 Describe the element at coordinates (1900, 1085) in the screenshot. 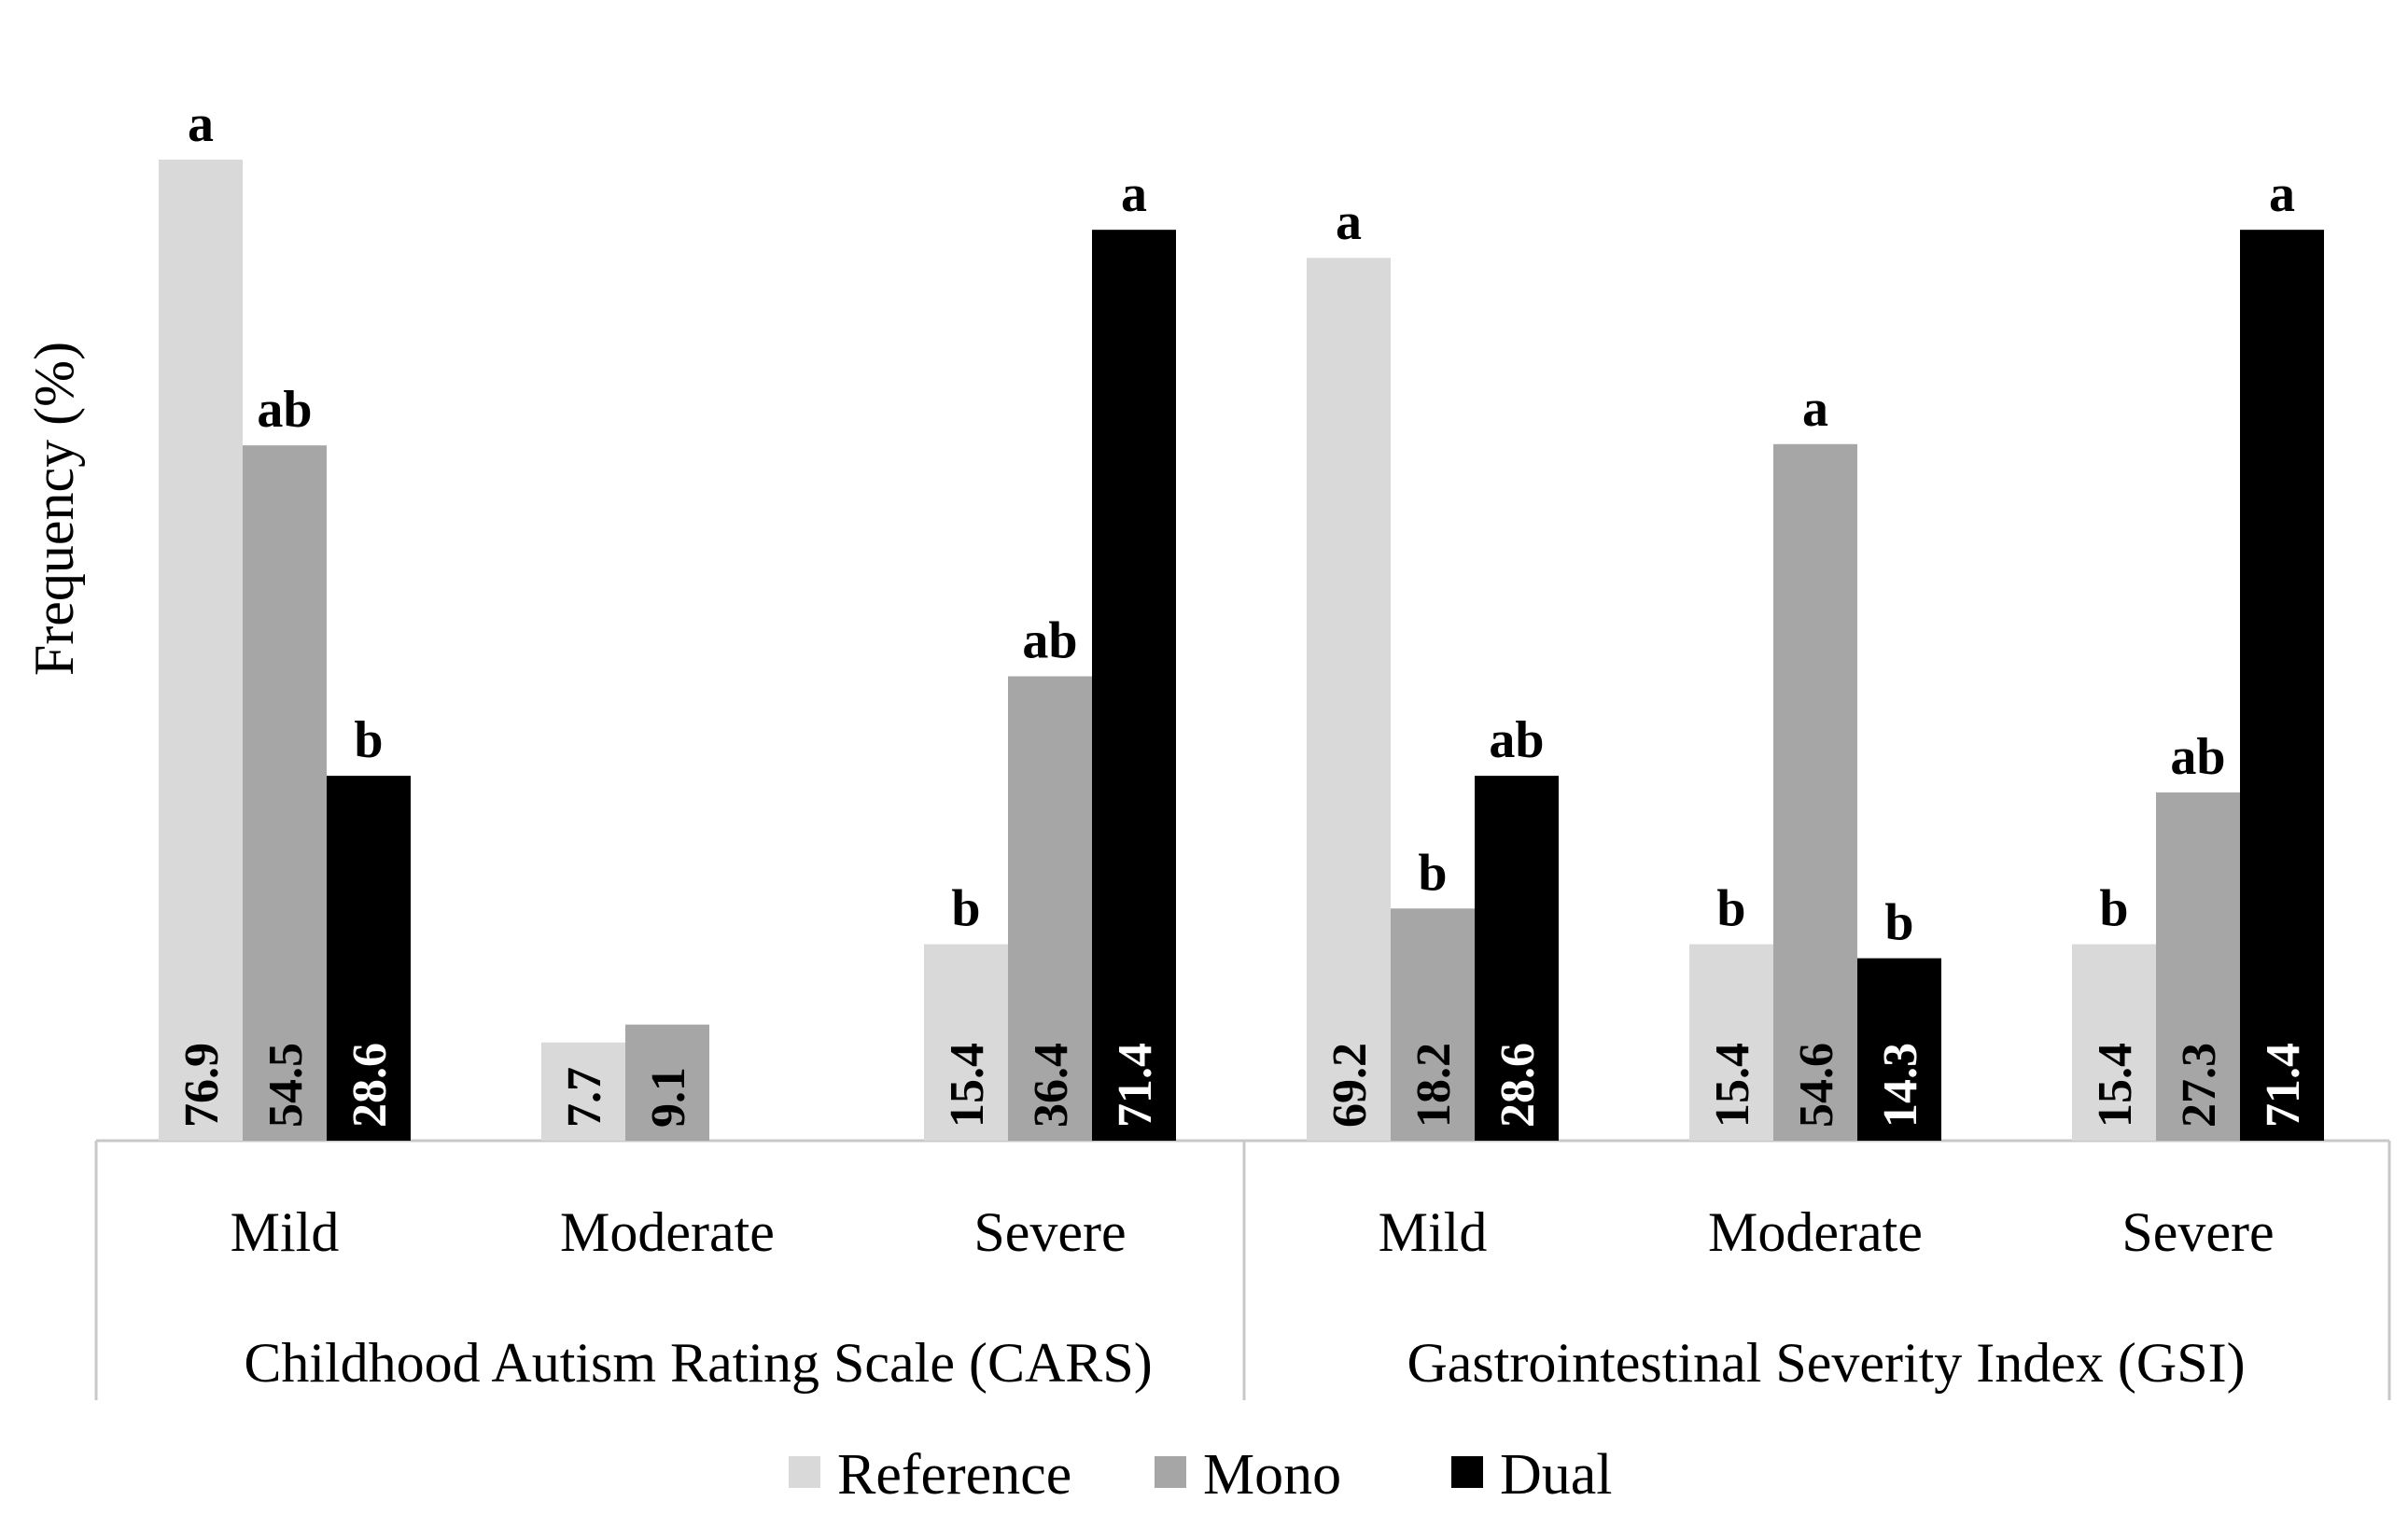

I see `value-label: 14.3` at that location.